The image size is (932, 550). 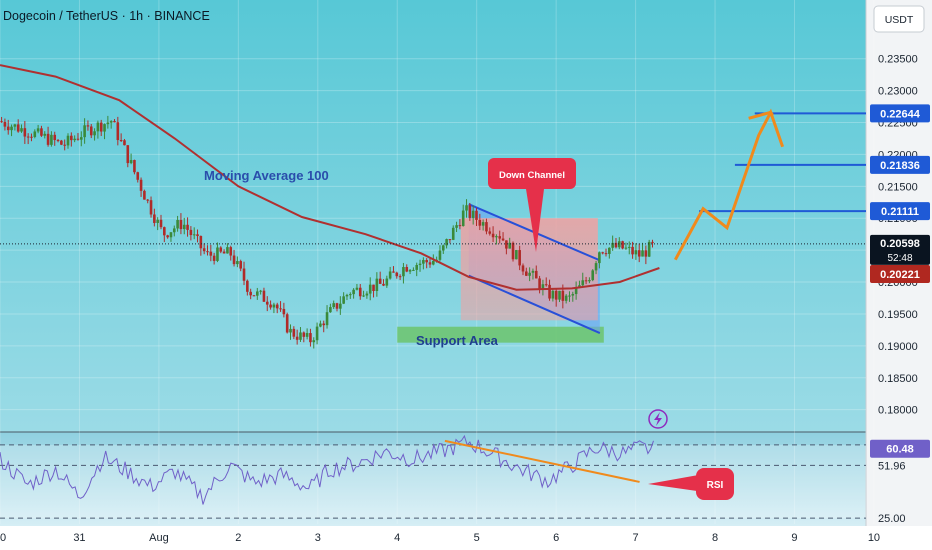 I want to click on rsi-divergence-line, so click(x=542, y=461).